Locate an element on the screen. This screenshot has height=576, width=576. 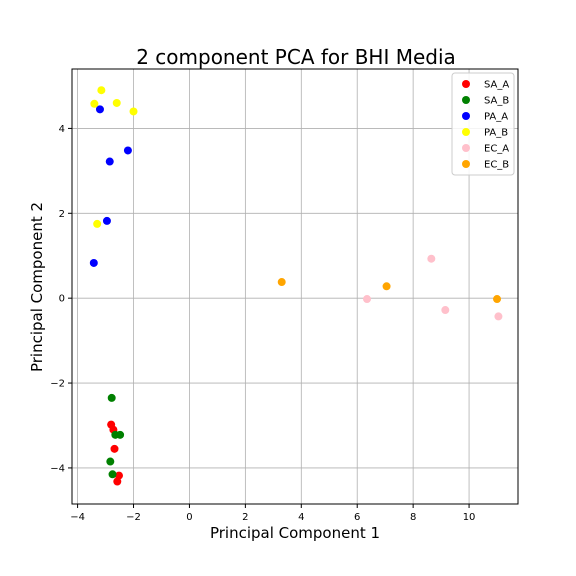
legend-label: SA_B is located at coordinates (496, 101).